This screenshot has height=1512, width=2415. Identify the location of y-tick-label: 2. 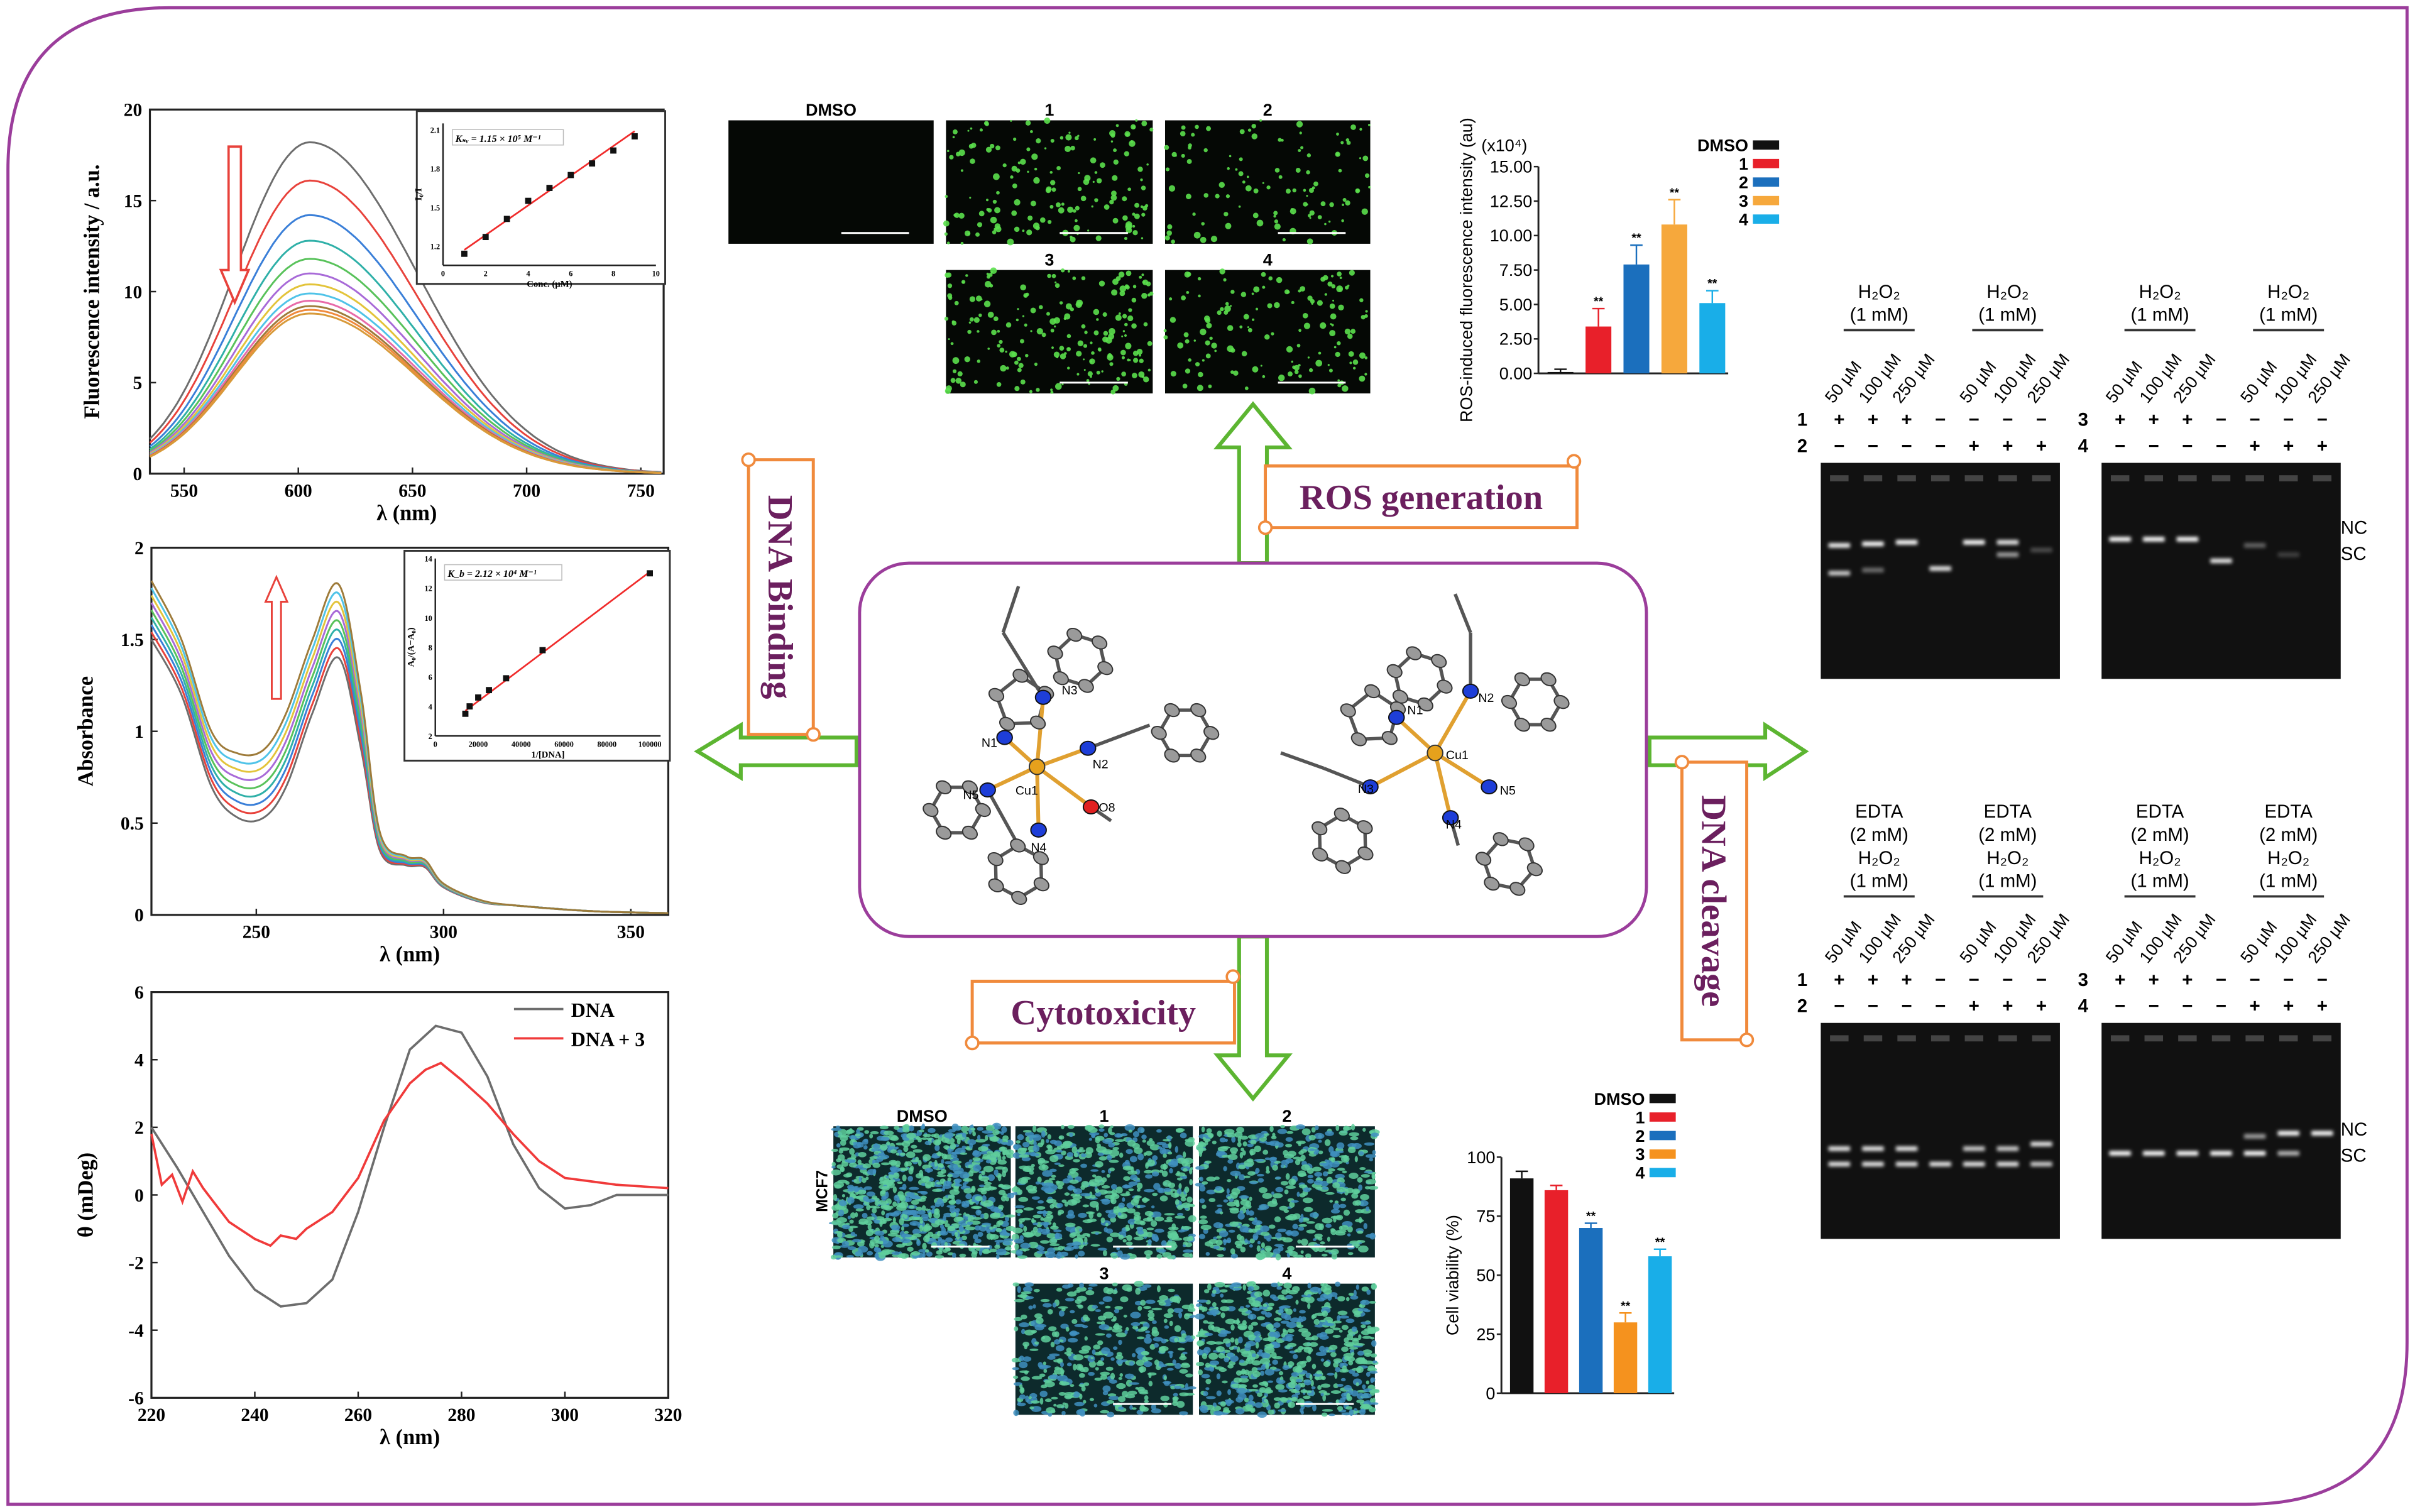
(430, 736).